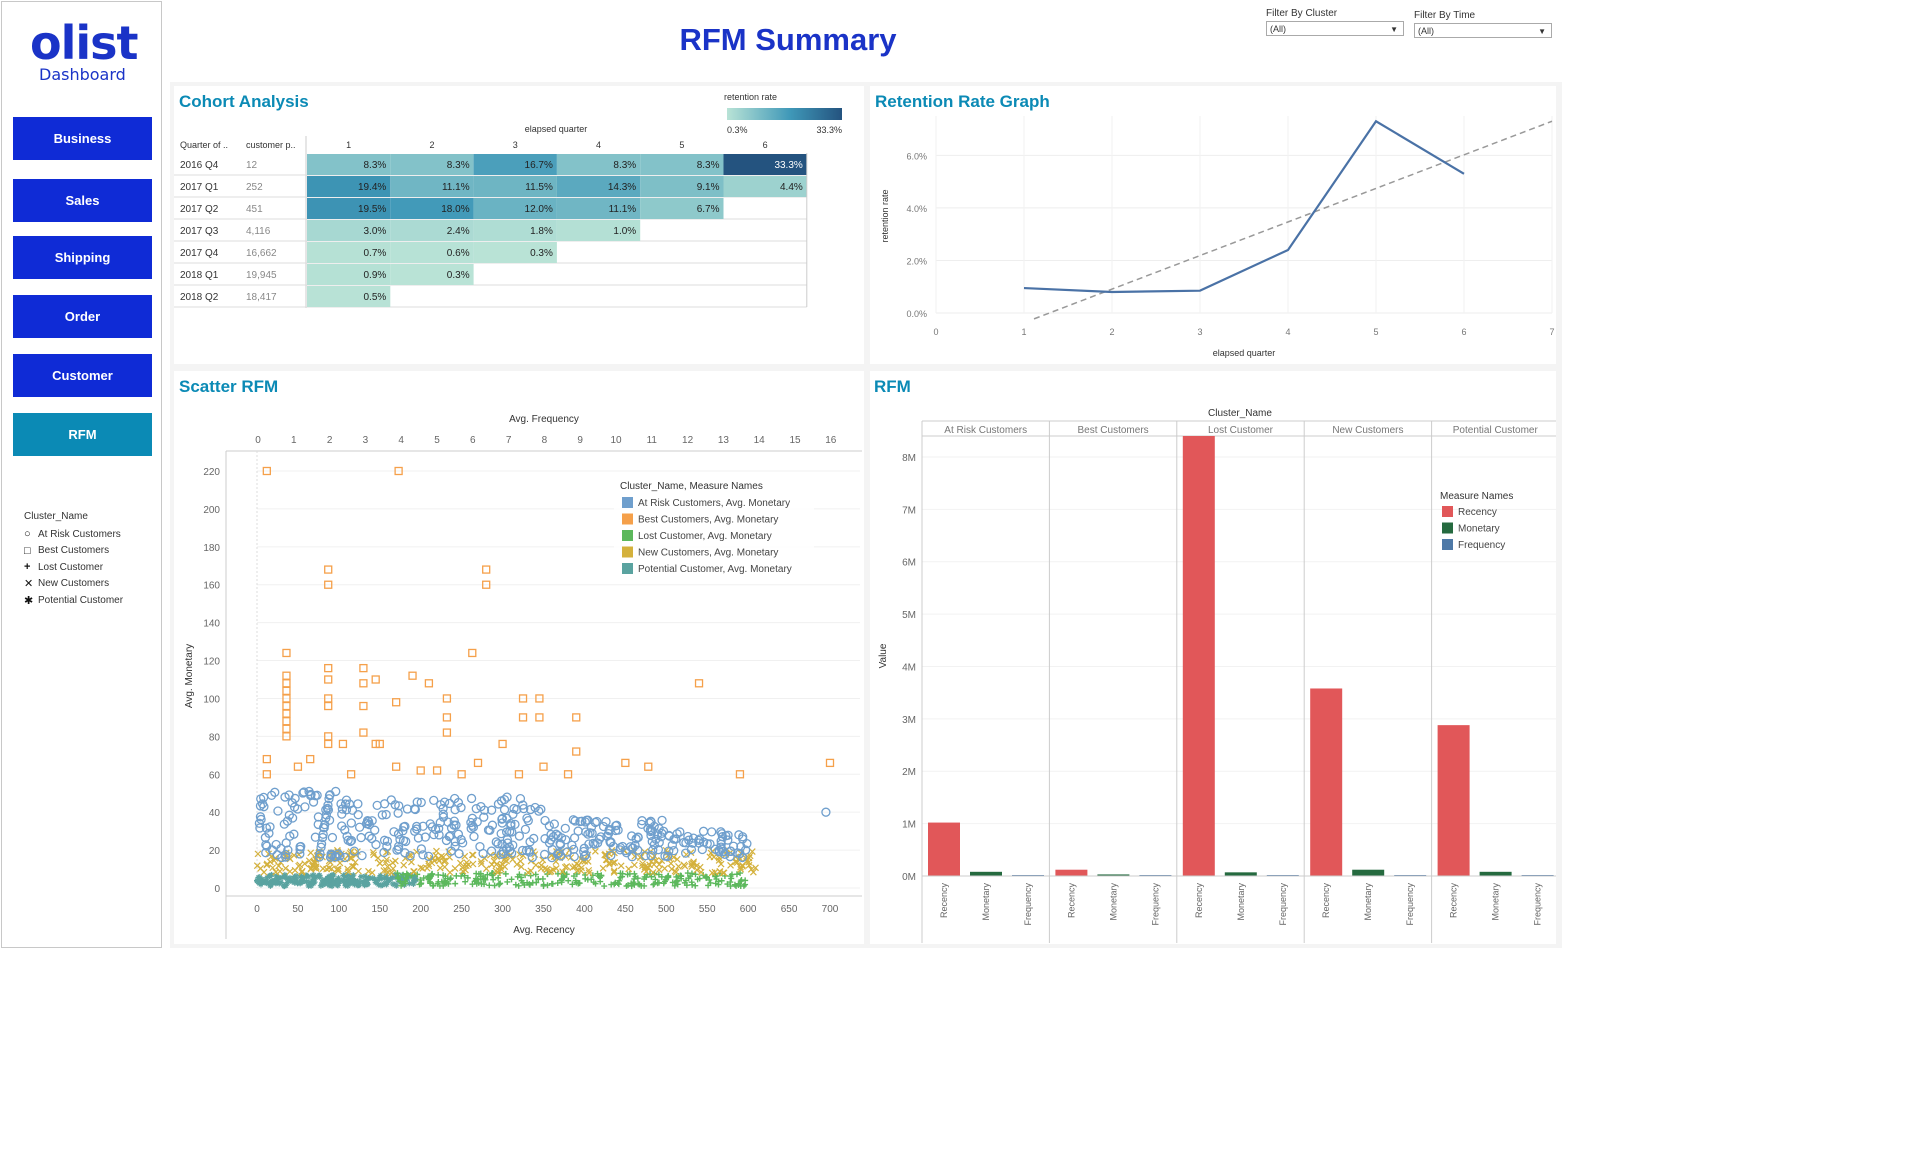  Describe the element at coordinates (765, 145) in the screenshot. I see `column-header: 6` at that location.